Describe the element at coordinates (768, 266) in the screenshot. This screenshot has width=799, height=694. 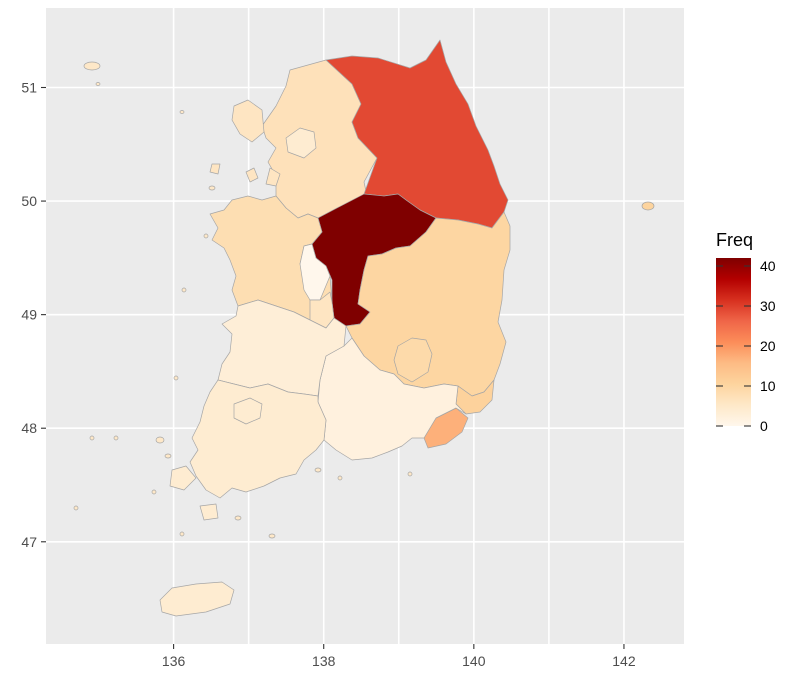
I see `legend-tick-label: 40` at that location.